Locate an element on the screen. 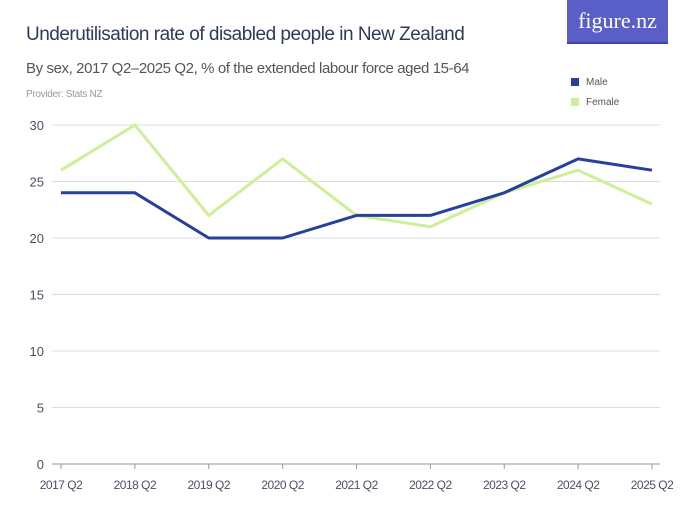 This screenshot has height=525, width=700. x-tick-label: 2018 Q2 is located at coordinates (135, 485).